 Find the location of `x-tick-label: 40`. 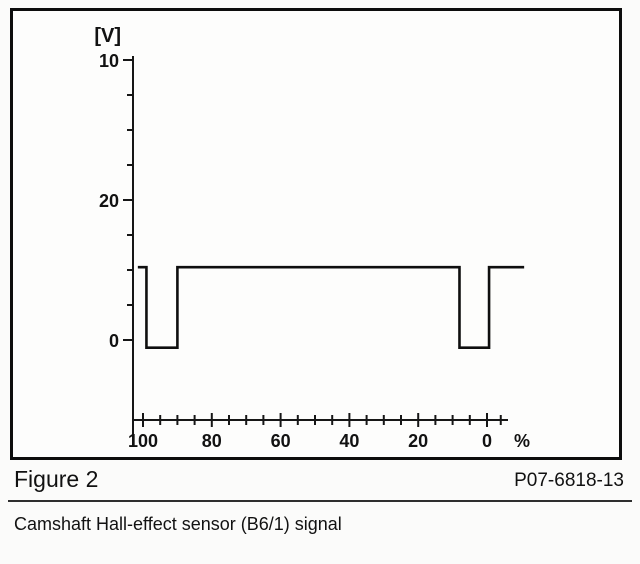

x-tick-label: 40 is located at coordinates (349, 441).